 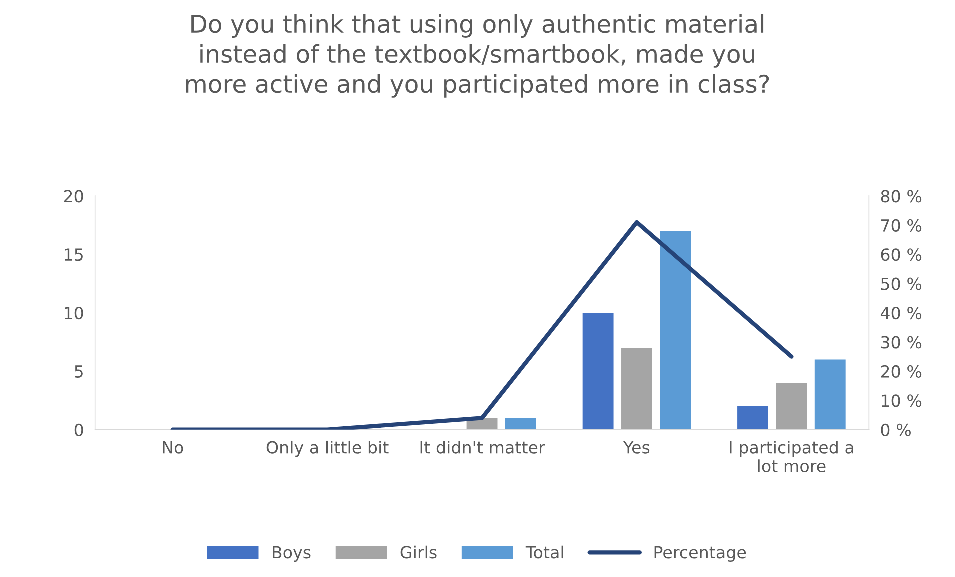 I want to click on y2-tick-label: 40 %, so click(x=901, y=313).